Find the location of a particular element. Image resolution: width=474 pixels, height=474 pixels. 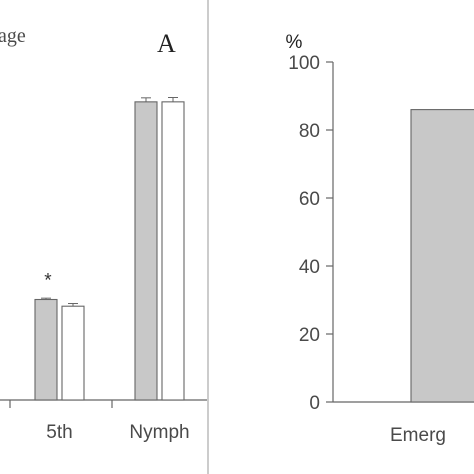

panel-a-category-labels: 5th Nymph is located at coordinates (117, 432).